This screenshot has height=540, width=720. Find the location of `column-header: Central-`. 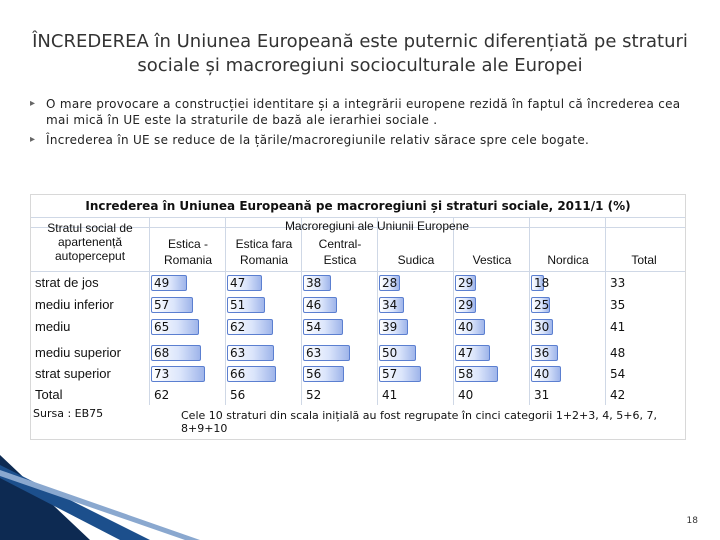

column-header: Central- is located at coordinates (340, 244).